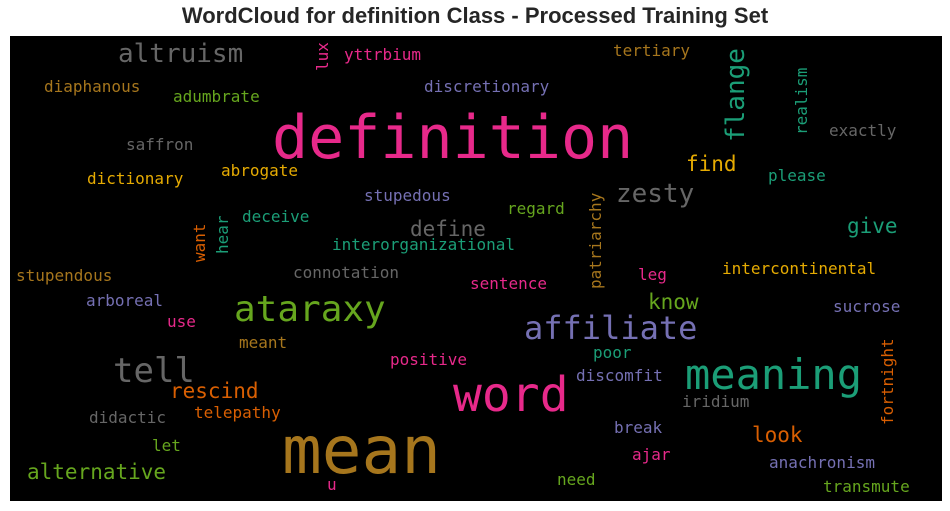  What do you see at coordinates (199, 243) in the screenshot?
I see `word-want: want` at bounding box center [199, 243].